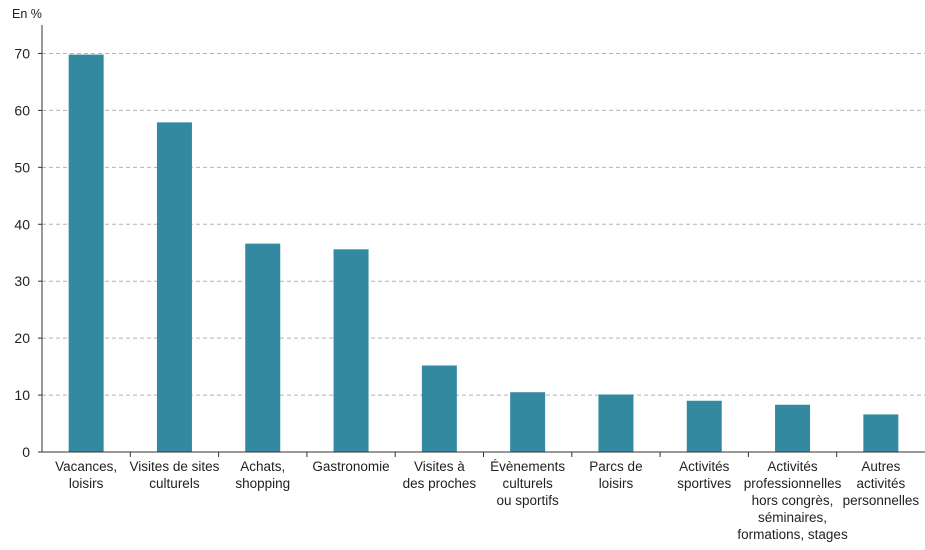 The width and height of the screenshot is (925, 550). Describe the element at coordinates (615, 475) in the screenshot. I see `x-category-label: Parcs de loisirs` at that location.